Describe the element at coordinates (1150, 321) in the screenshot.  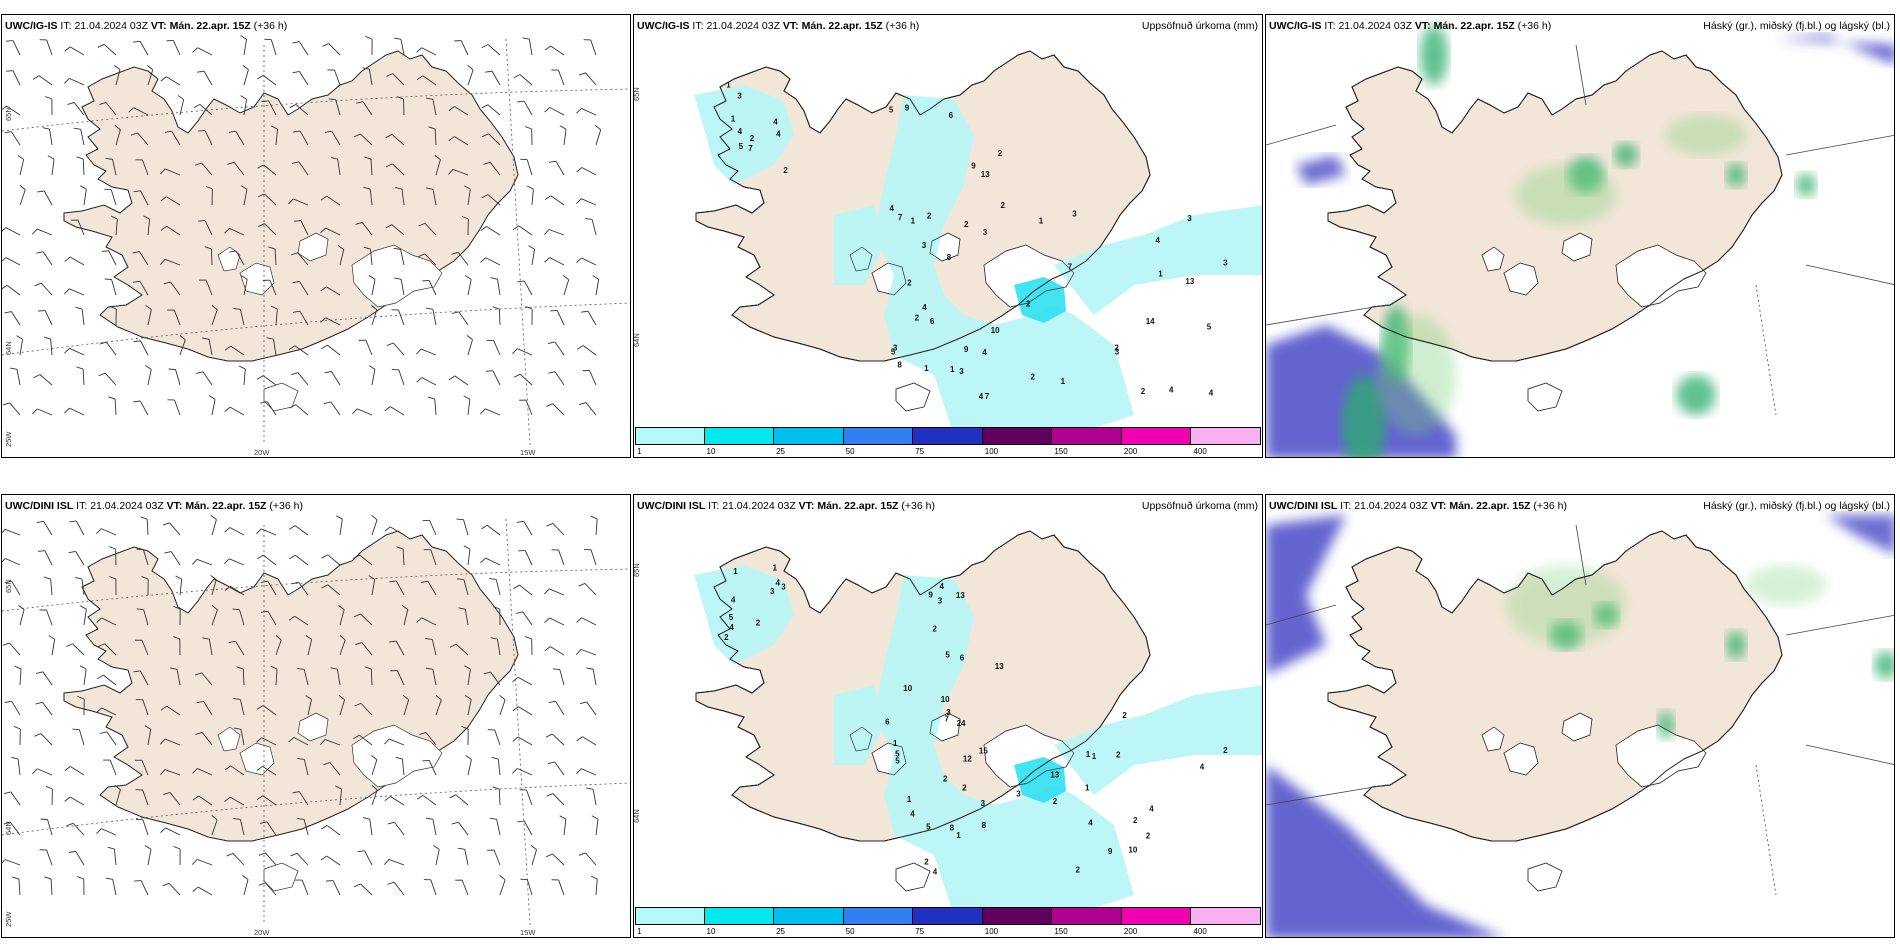
I see `precip-amount-label: 14` at that location.